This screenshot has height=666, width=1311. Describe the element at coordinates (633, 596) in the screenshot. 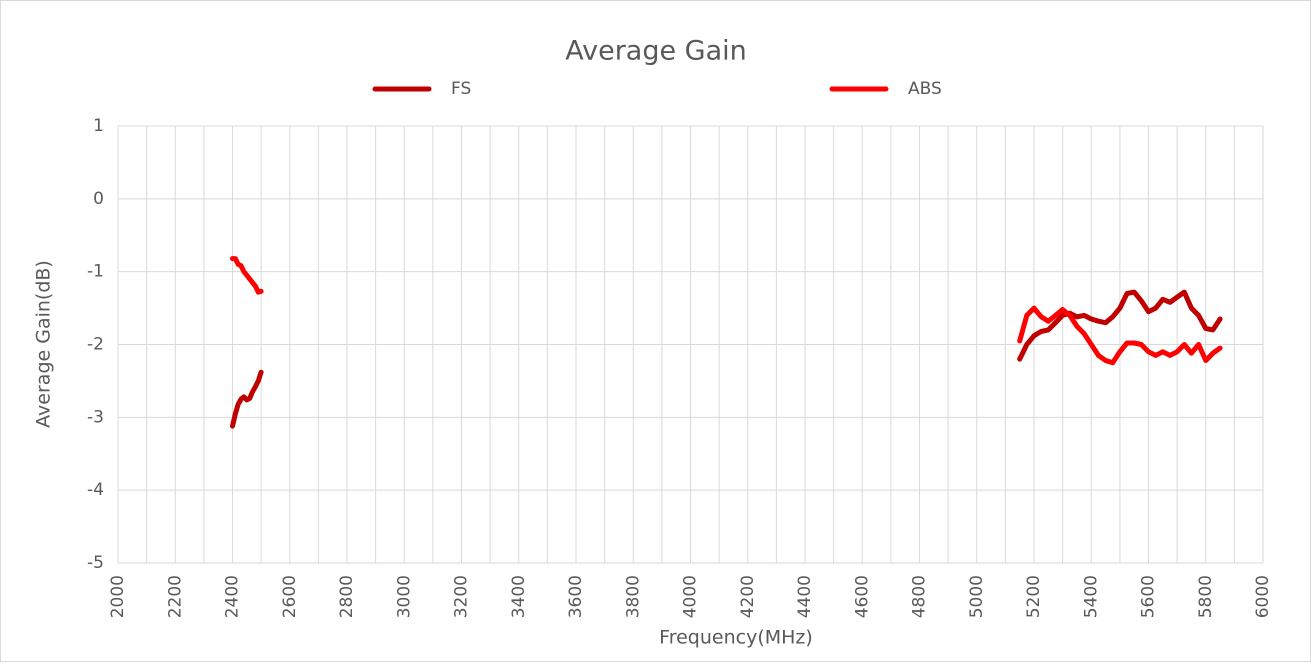

I see `x-tick-label: 3800` at that location.